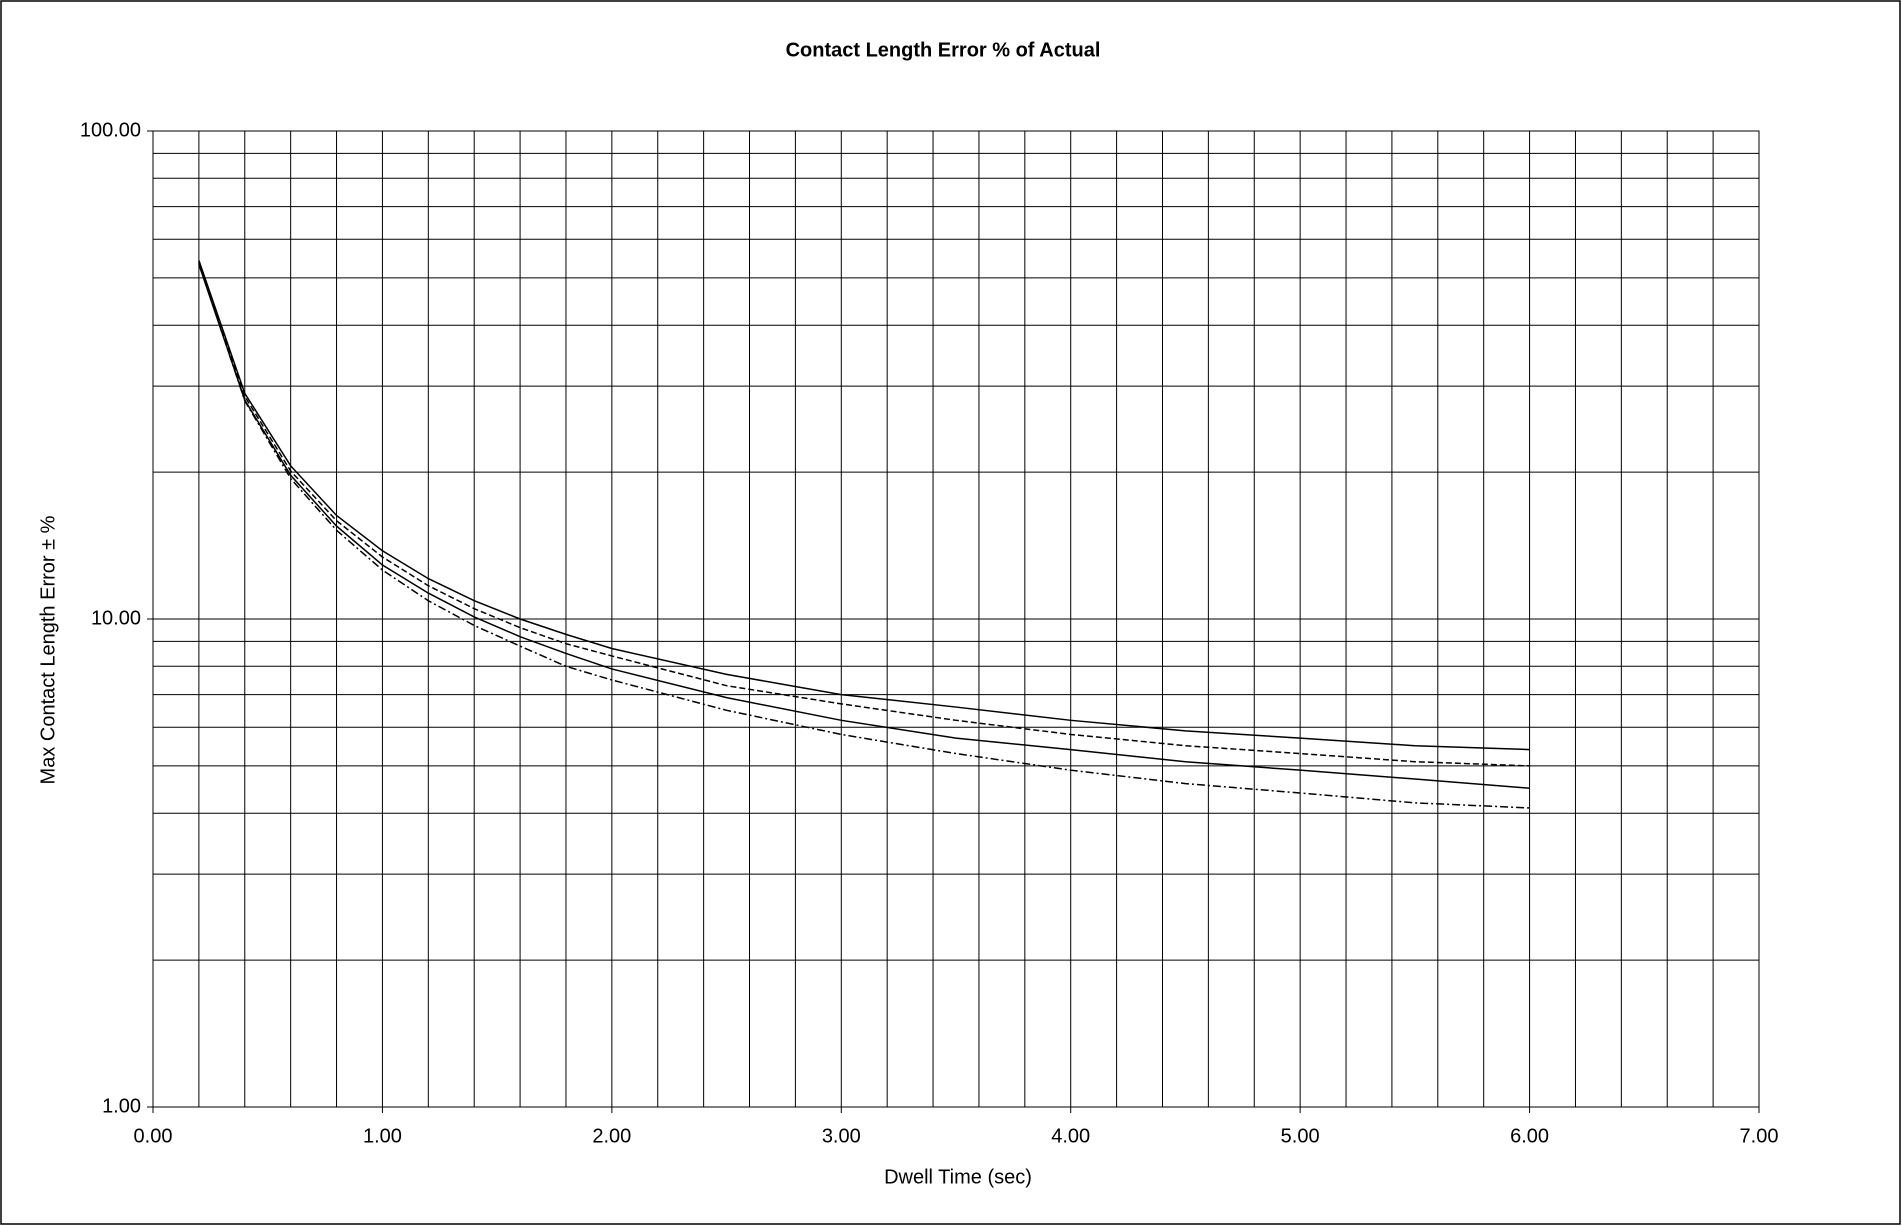 This screenshot has height=1226, width=1902. What do you see at coordinates (1300, 1136) in the screenshot?
I see `x-tick-label: 5.00` at bounding box center [1300, 1136].